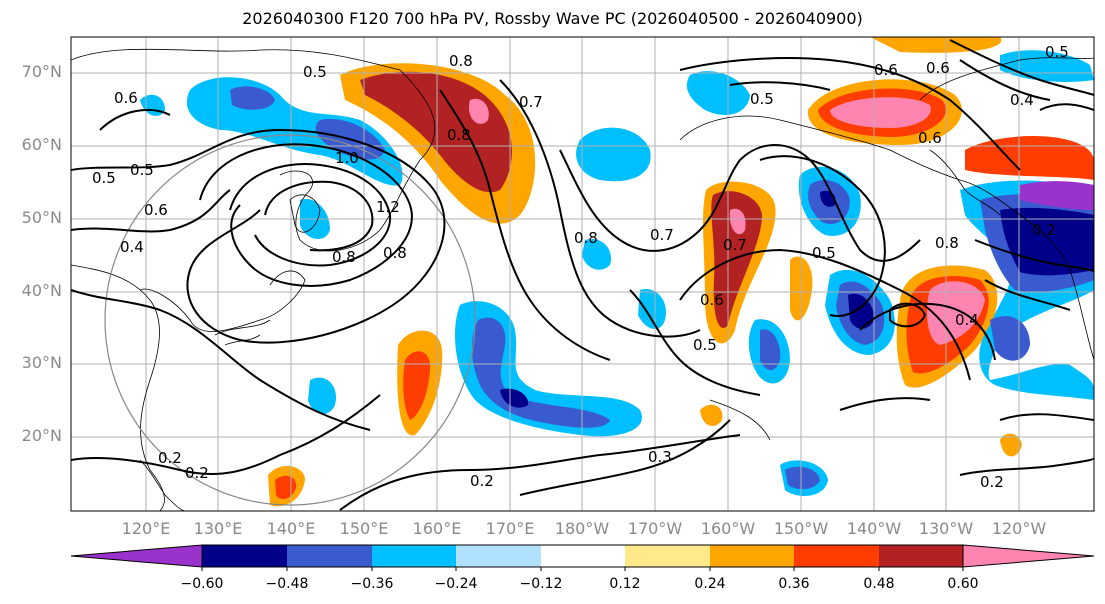  Describe the element at coordinates (347, 158) in the screenshot. I see `contour-label: 1.0` at that location.